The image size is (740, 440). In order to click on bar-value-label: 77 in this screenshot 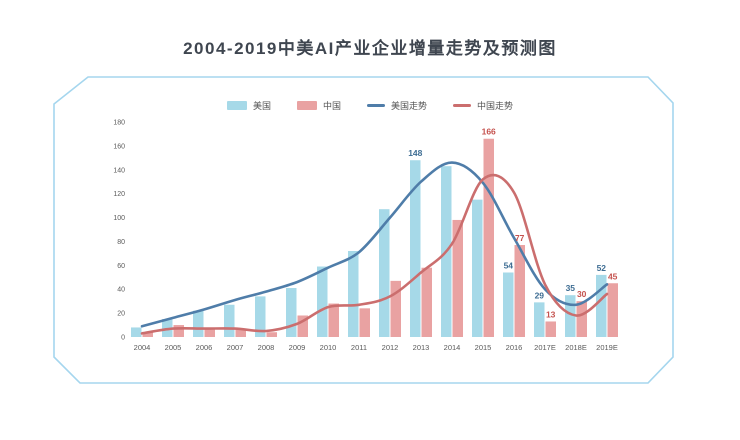, I will do `click(520, 238)`.